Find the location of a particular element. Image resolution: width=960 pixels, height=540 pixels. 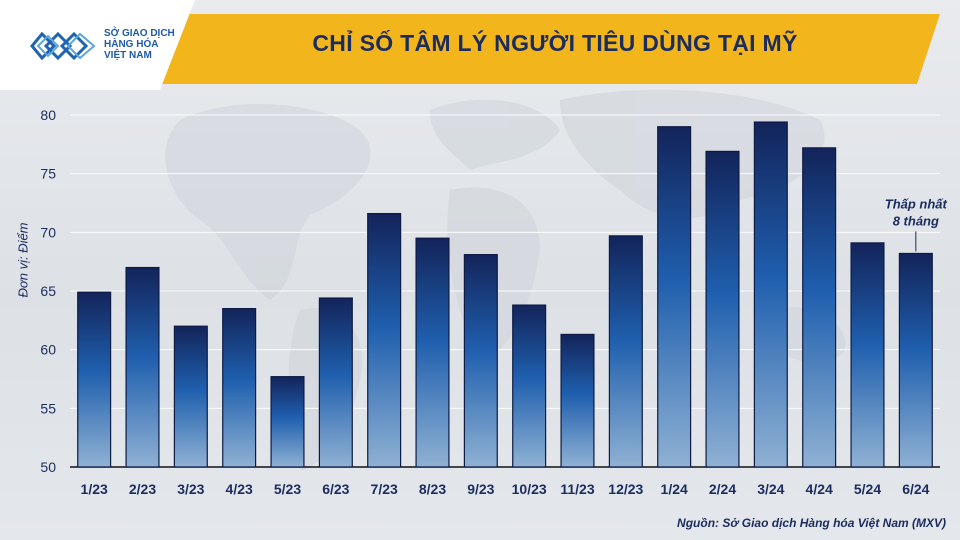

y-tick-label: 75 is located at coordinates (48, 174).